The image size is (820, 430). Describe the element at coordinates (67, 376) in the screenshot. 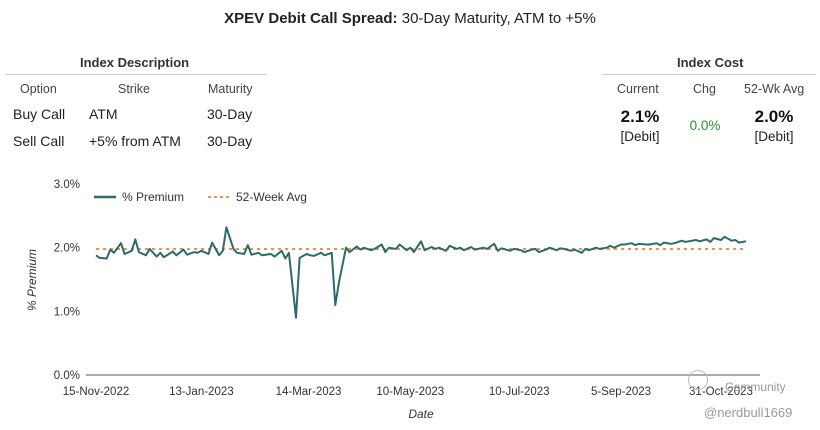

I see `y-tick-label: 0.0%` at that location.